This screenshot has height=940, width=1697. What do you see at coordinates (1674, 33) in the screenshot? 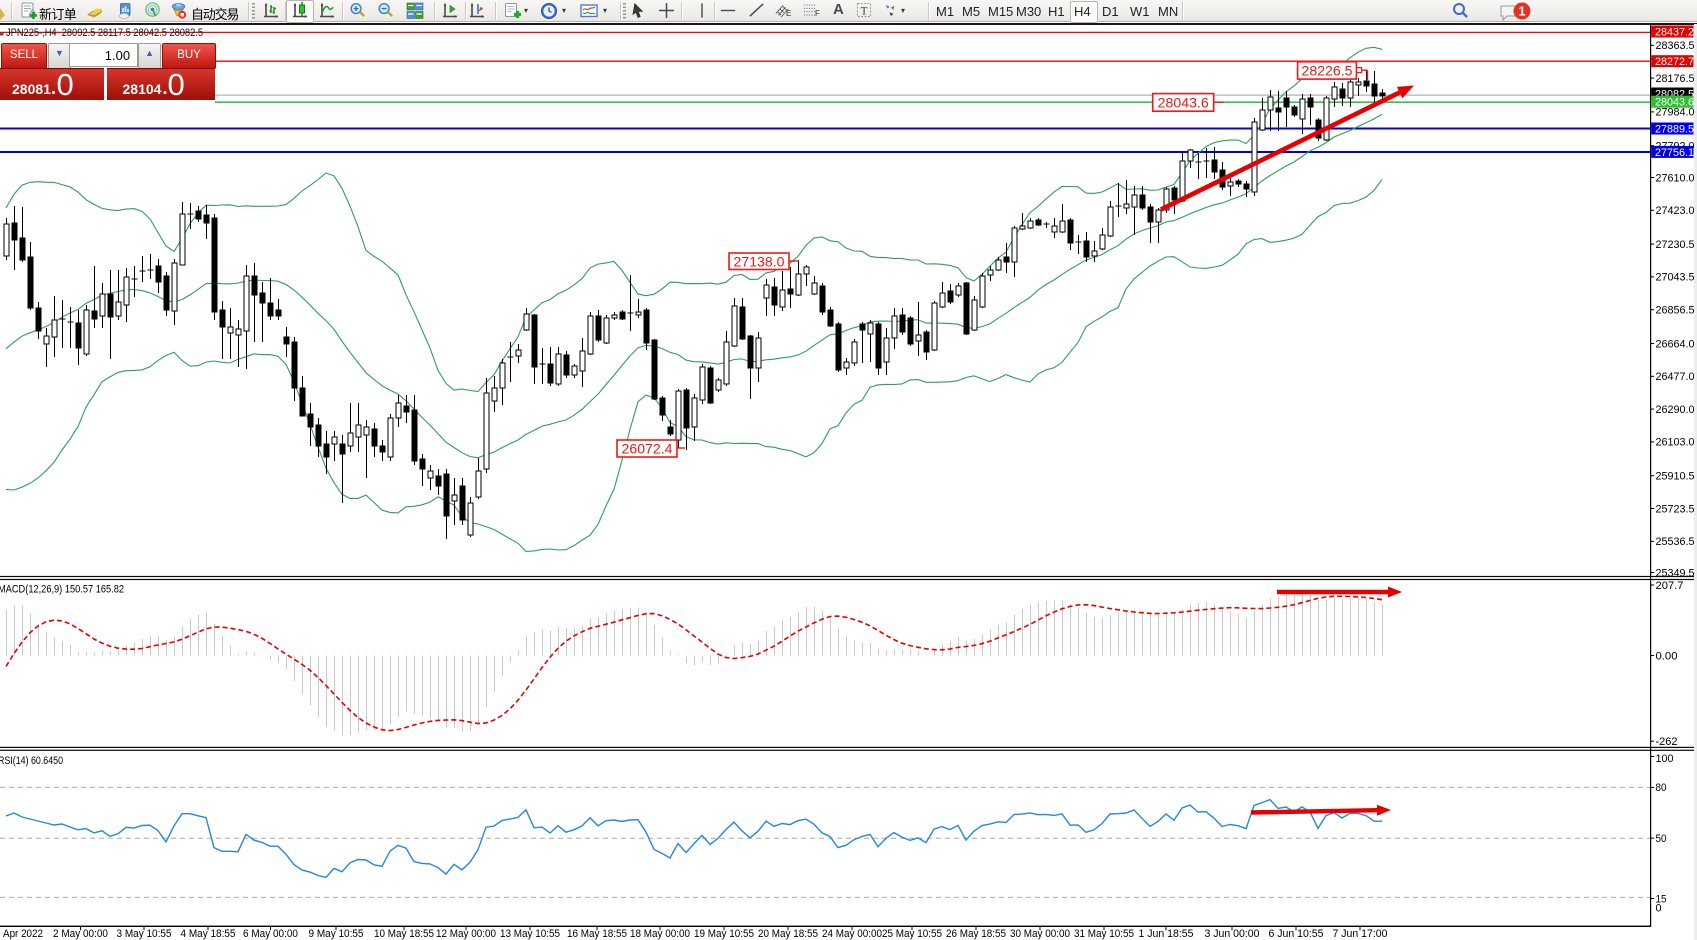
I see `svg-text: 28437.2` at bounding box center [1674, 33].